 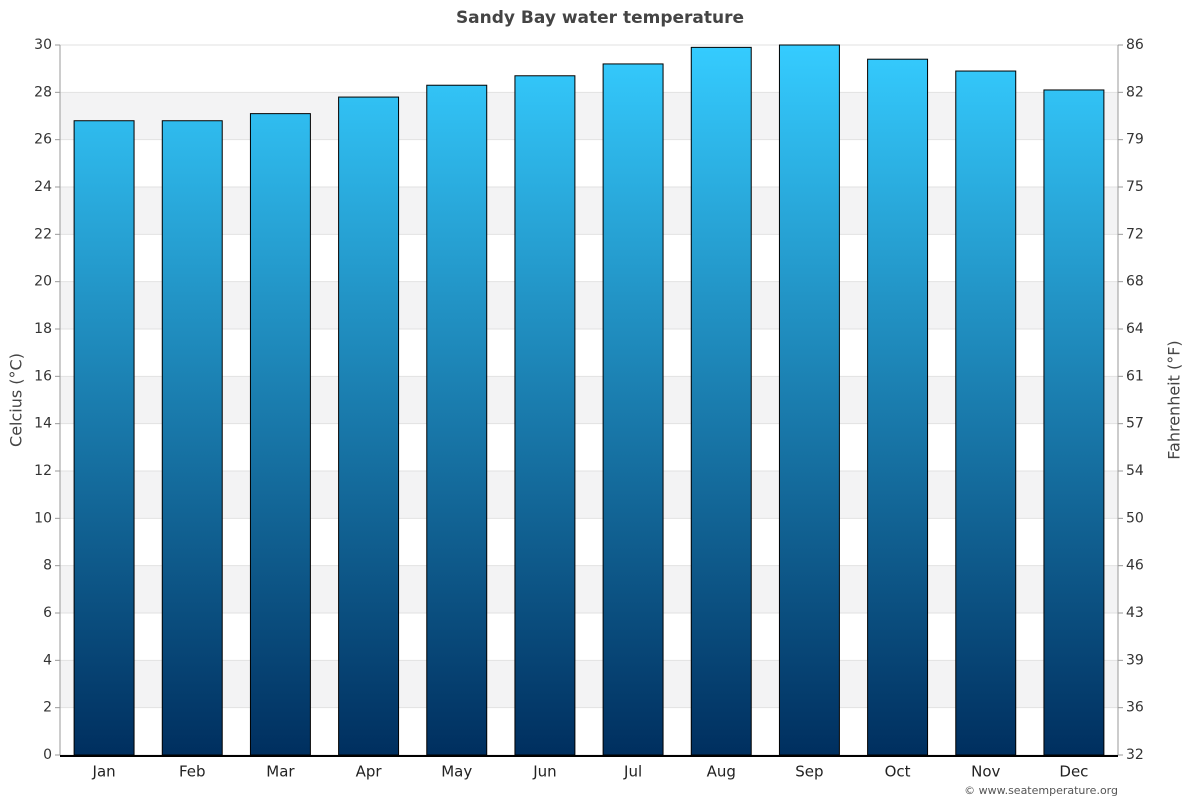 What do you see at coordinates (1073, 772) in the screenshot?
I see `x-tick-label: Dec` at bounding box center [1073, 772].